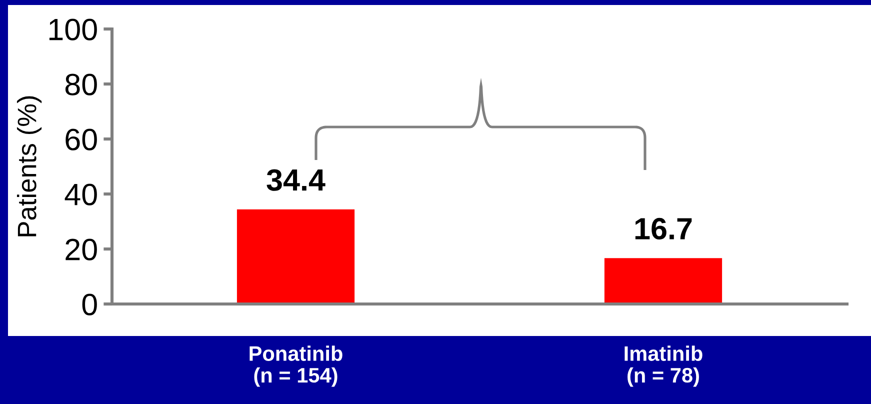  What do you see at coordinates (663, 366) in the screenshot?
I see `x-tick-label: Imatinib (n = 78)` at bounding box center [663, 366].